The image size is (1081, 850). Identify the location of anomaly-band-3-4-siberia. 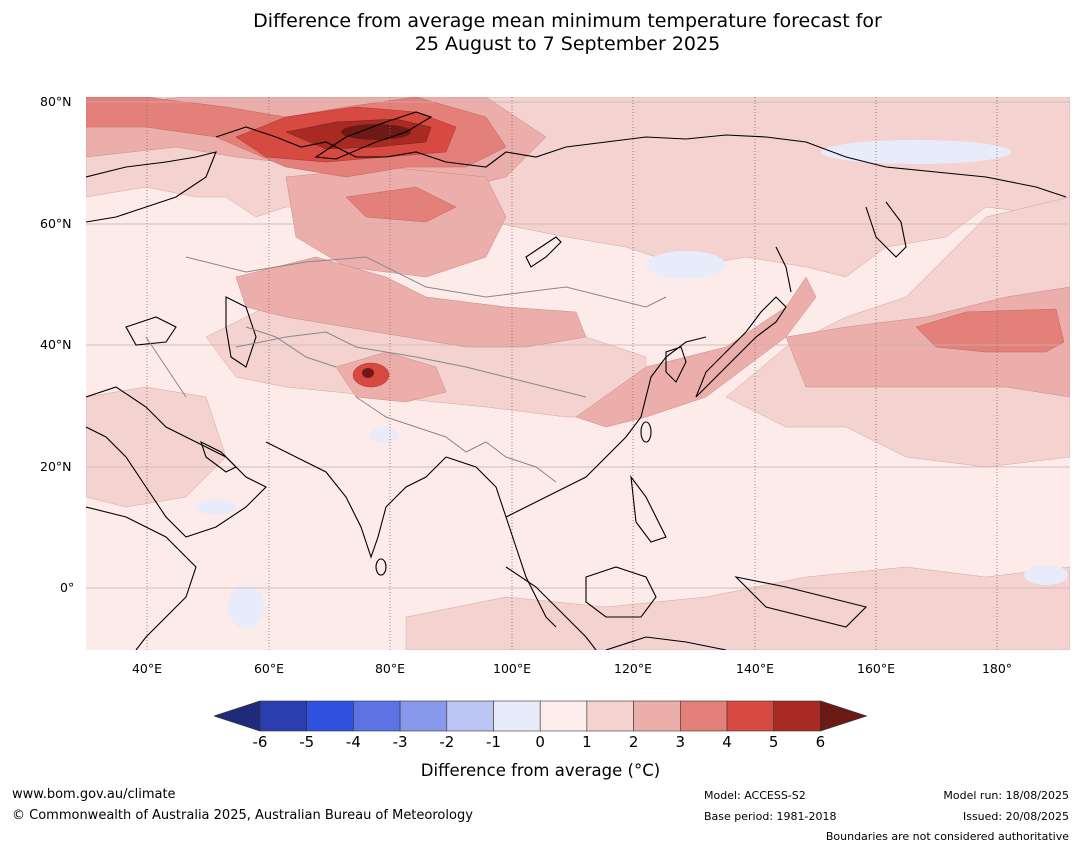
(401, 204).